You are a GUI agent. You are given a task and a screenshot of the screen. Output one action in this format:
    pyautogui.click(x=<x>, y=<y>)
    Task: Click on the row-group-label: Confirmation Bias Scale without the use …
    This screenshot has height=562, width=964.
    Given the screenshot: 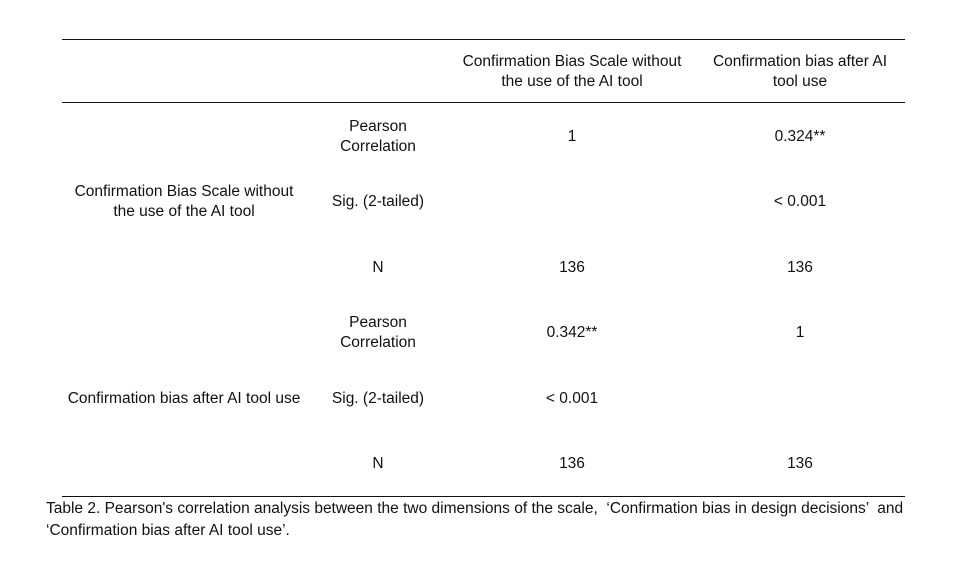 What is the action you would take?
    pyautogui.click(x=184, y=202)
    